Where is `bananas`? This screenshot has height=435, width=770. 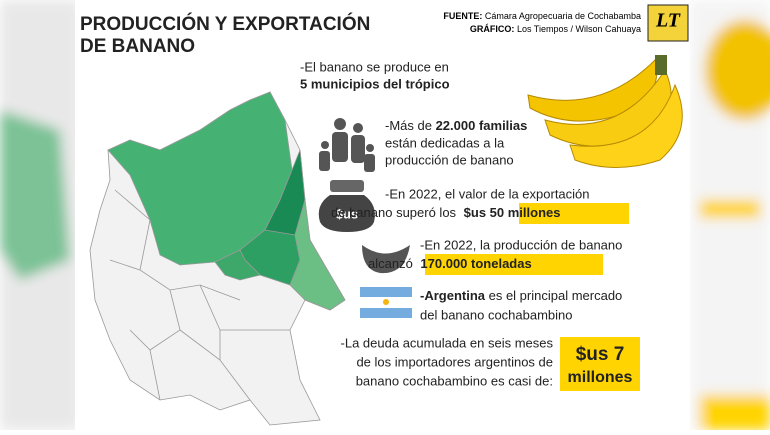 bananas is located at coordinates (605, 111).